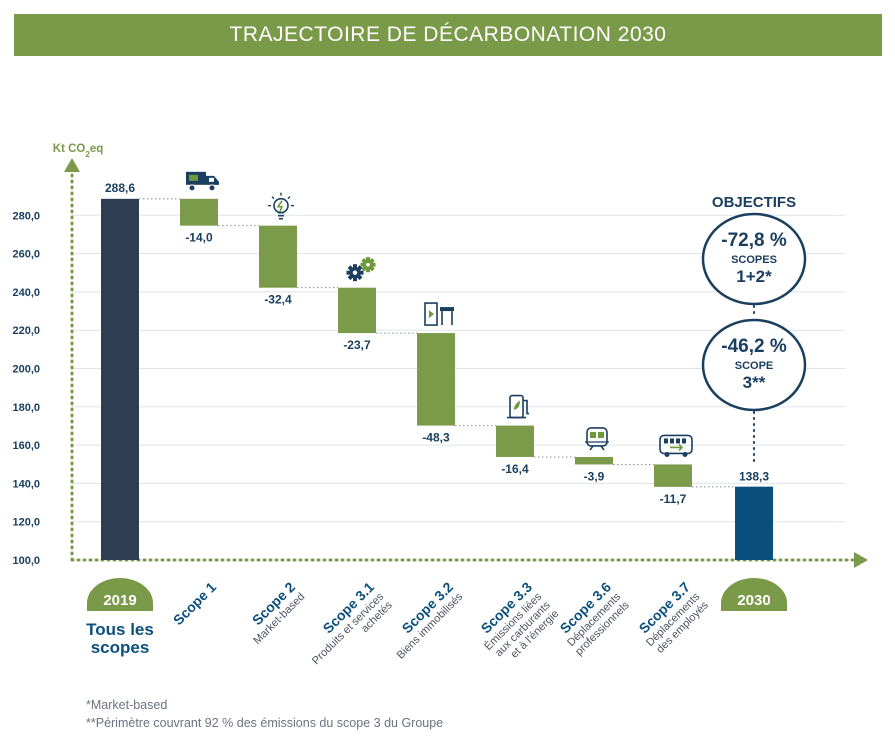 The width and height of the screenshot is (895, 742). I want to click on footnote-market-based: *Market-based, so click(127, 705).